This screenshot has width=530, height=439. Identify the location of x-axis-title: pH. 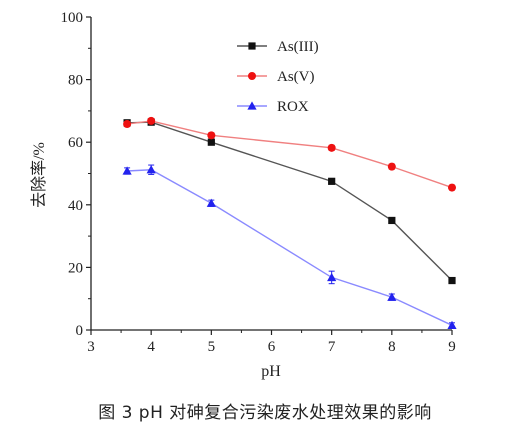
(271, 371).